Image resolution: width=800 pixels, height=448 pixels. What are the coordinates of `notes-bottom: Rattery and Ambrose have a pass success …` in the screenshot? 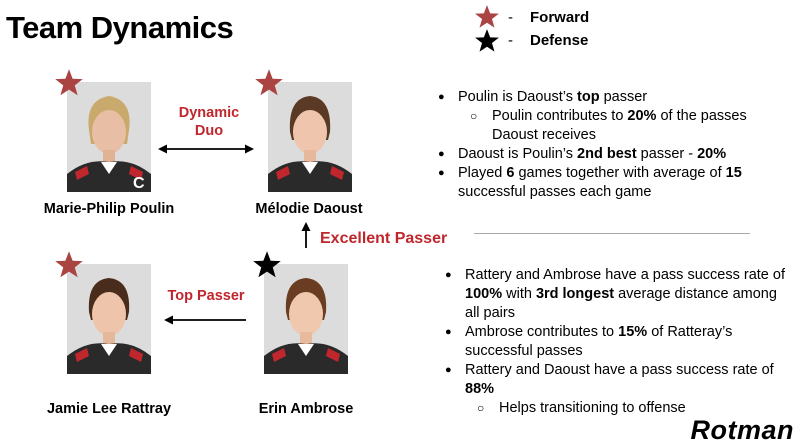 It's located at (615, 342).